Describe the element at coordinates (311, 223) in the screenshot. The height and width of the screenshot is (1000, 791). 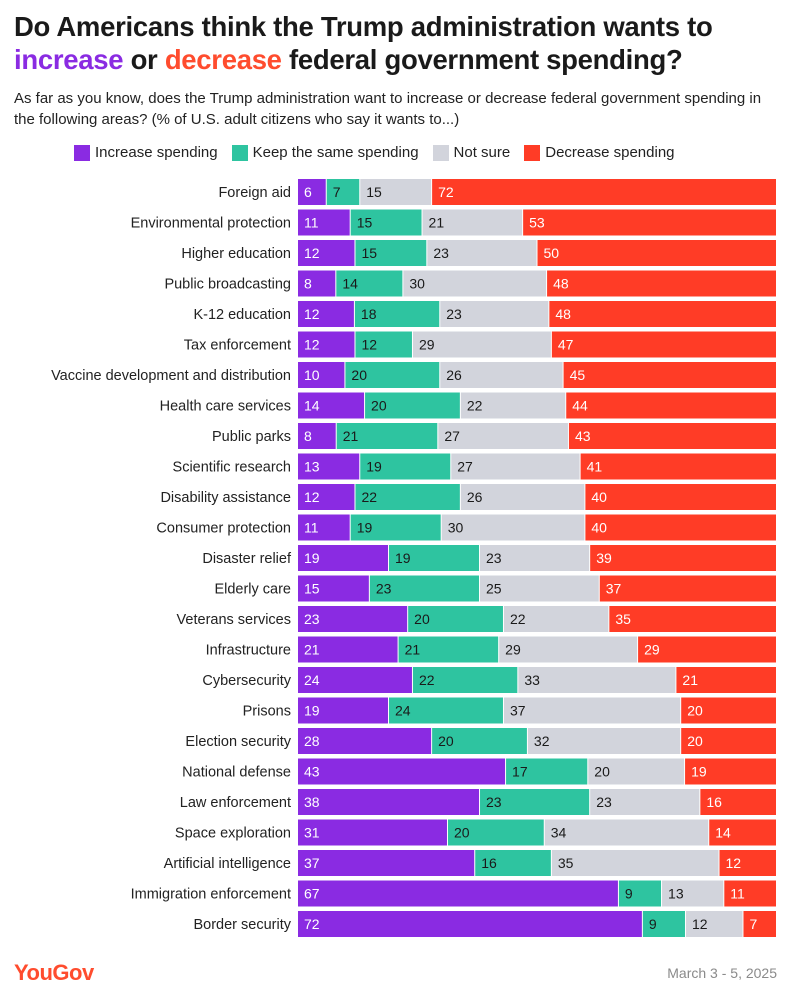
I see `data-label: 11` at that location.